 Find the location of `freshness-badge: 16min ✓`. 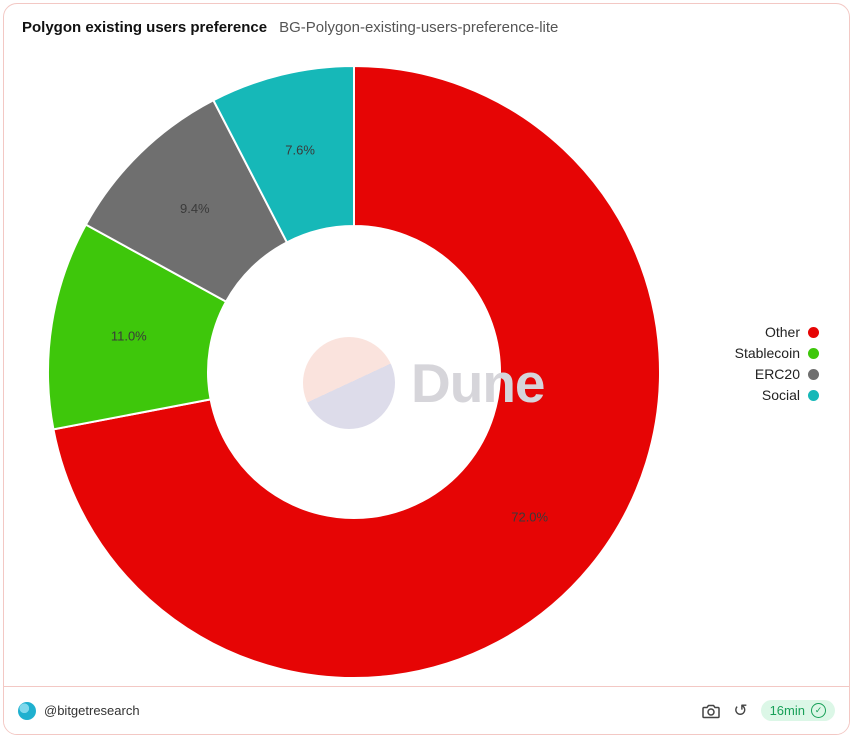

freshness-badge: 16min ✓ is located at coordinates (797, 710).